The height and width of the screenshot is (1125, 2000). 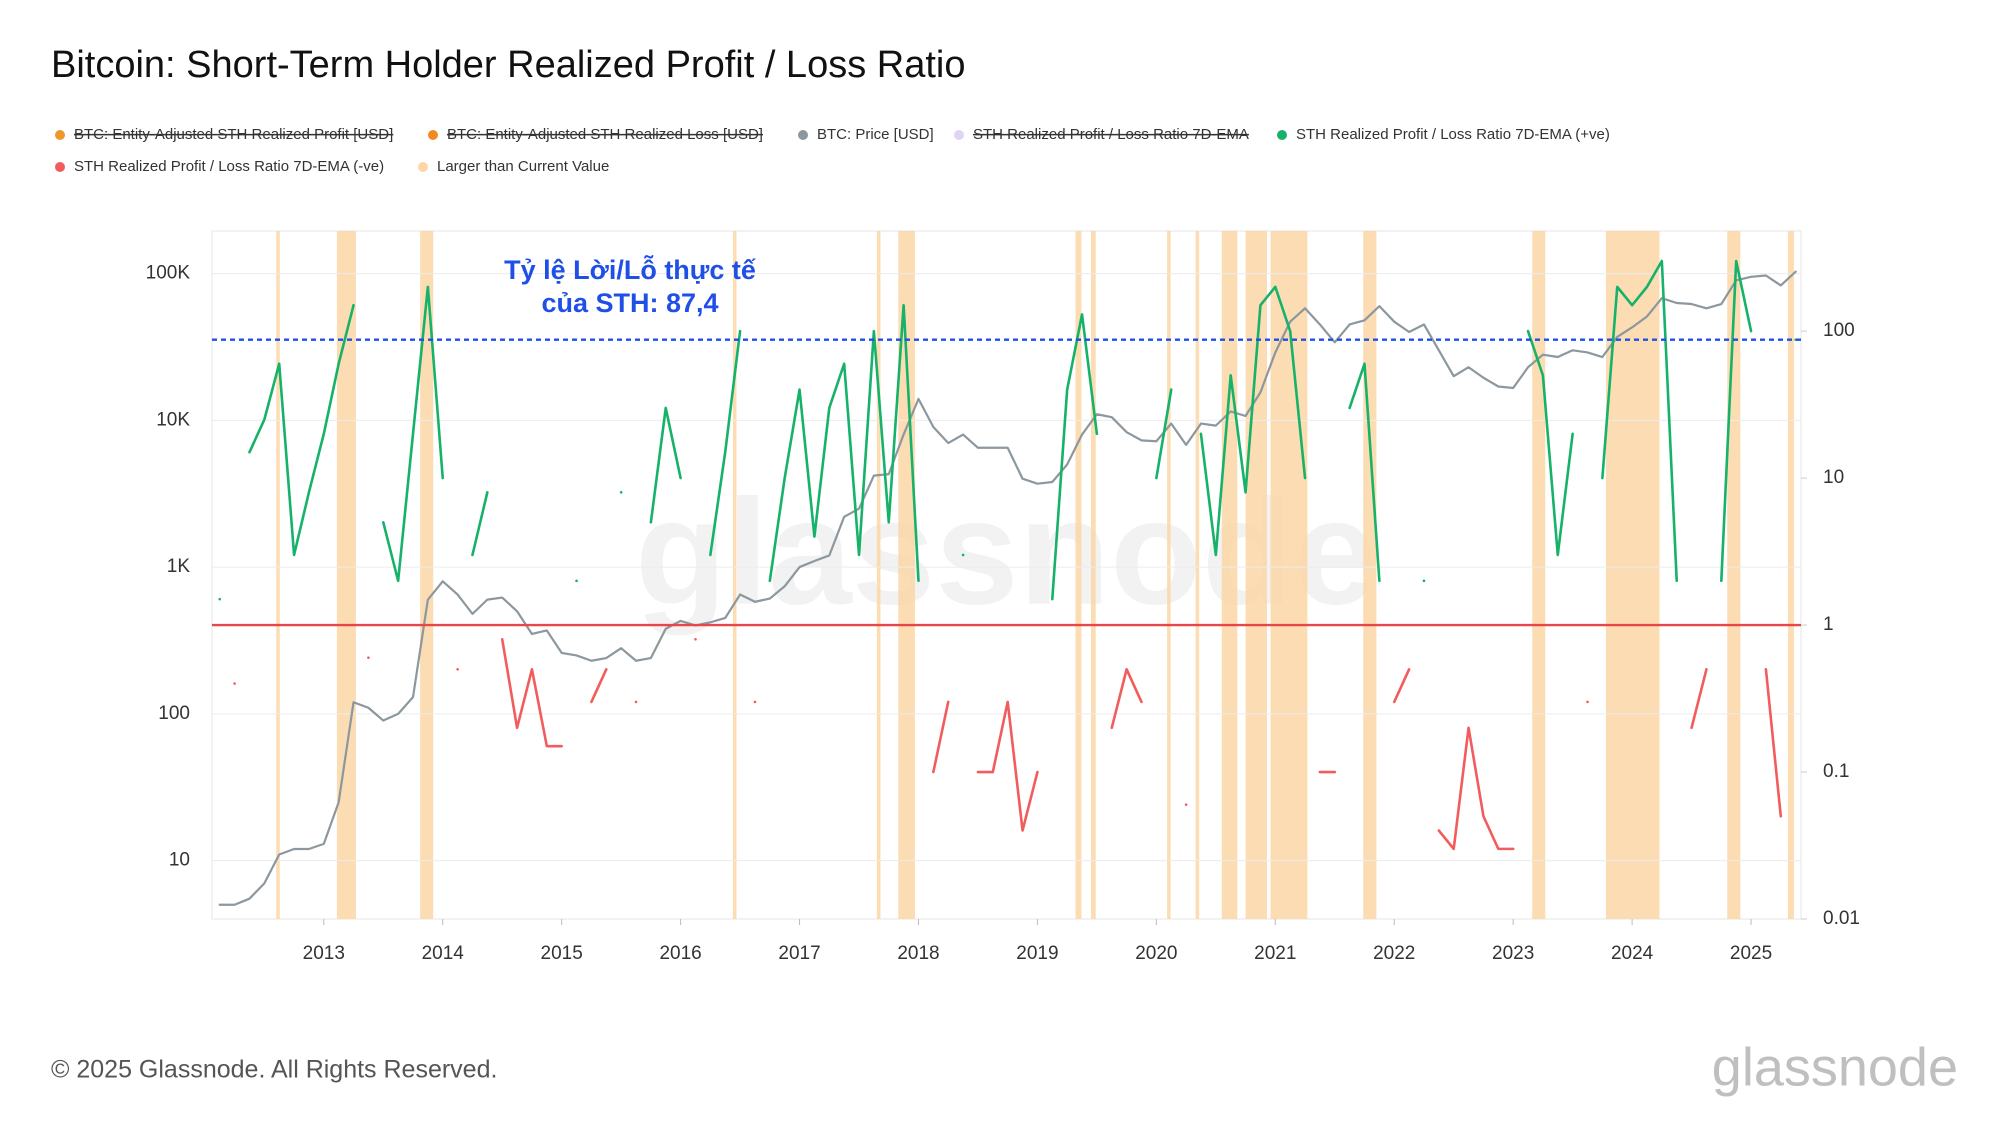 I want to click on x-tick-label: 2017, so click(x=799, y=953).